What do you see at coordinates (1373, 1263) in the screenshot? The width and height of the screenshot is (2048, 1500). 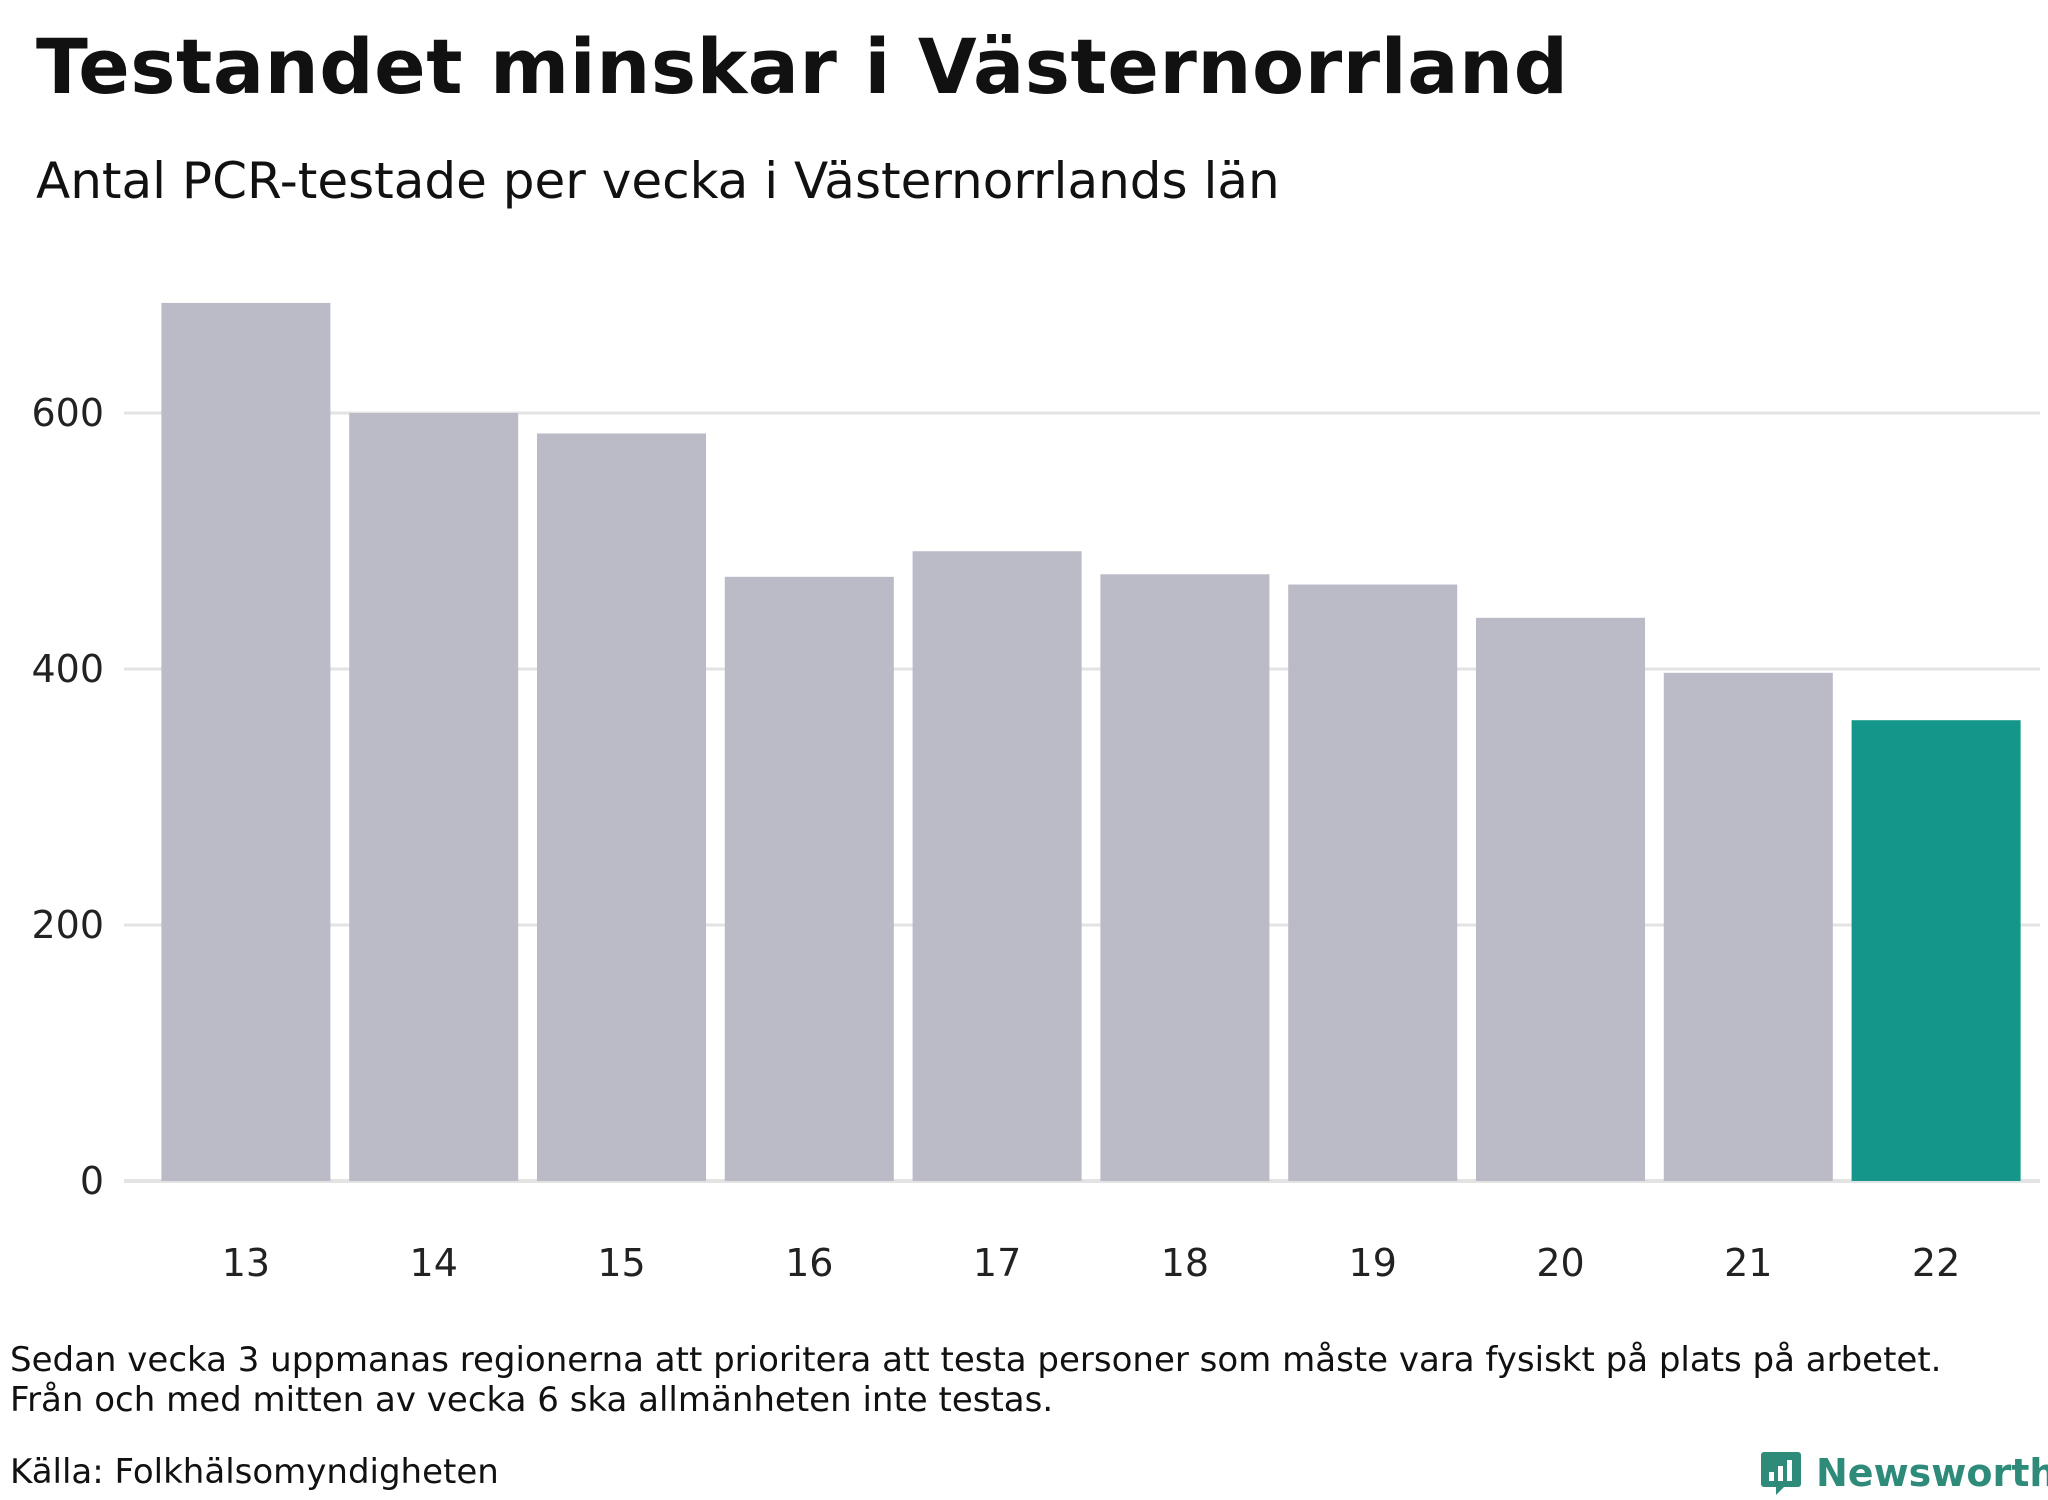 I see `x-tick-label: 19` at bounding box center [1373, 1263].